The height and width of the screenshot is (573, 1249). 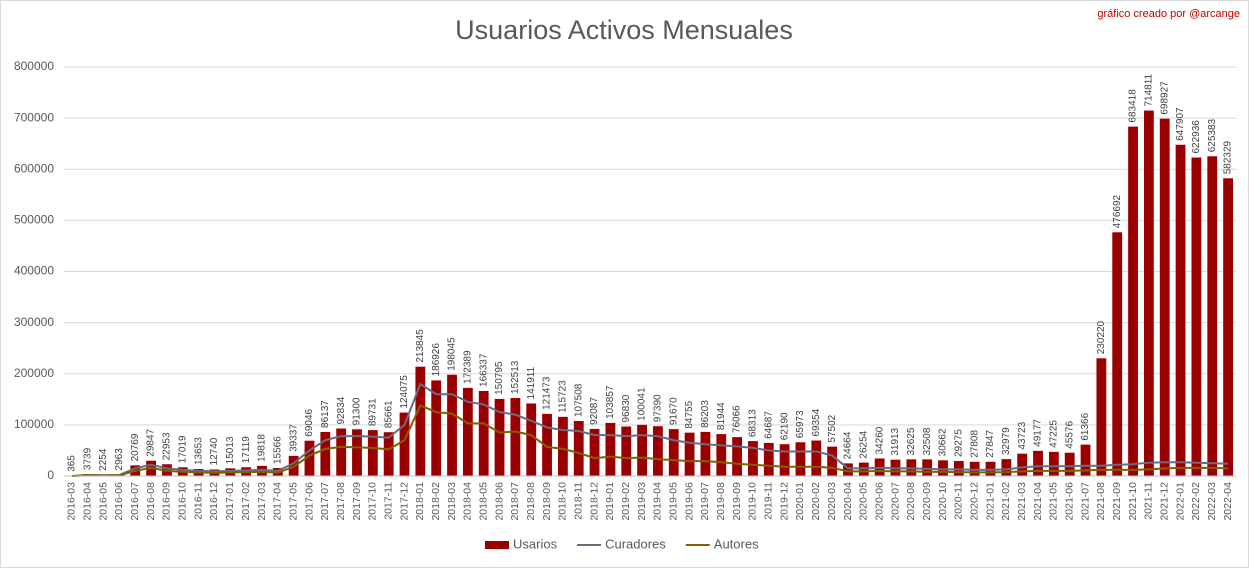 I want to click on y-tick-label: 200000, so click(x=34, y=373).